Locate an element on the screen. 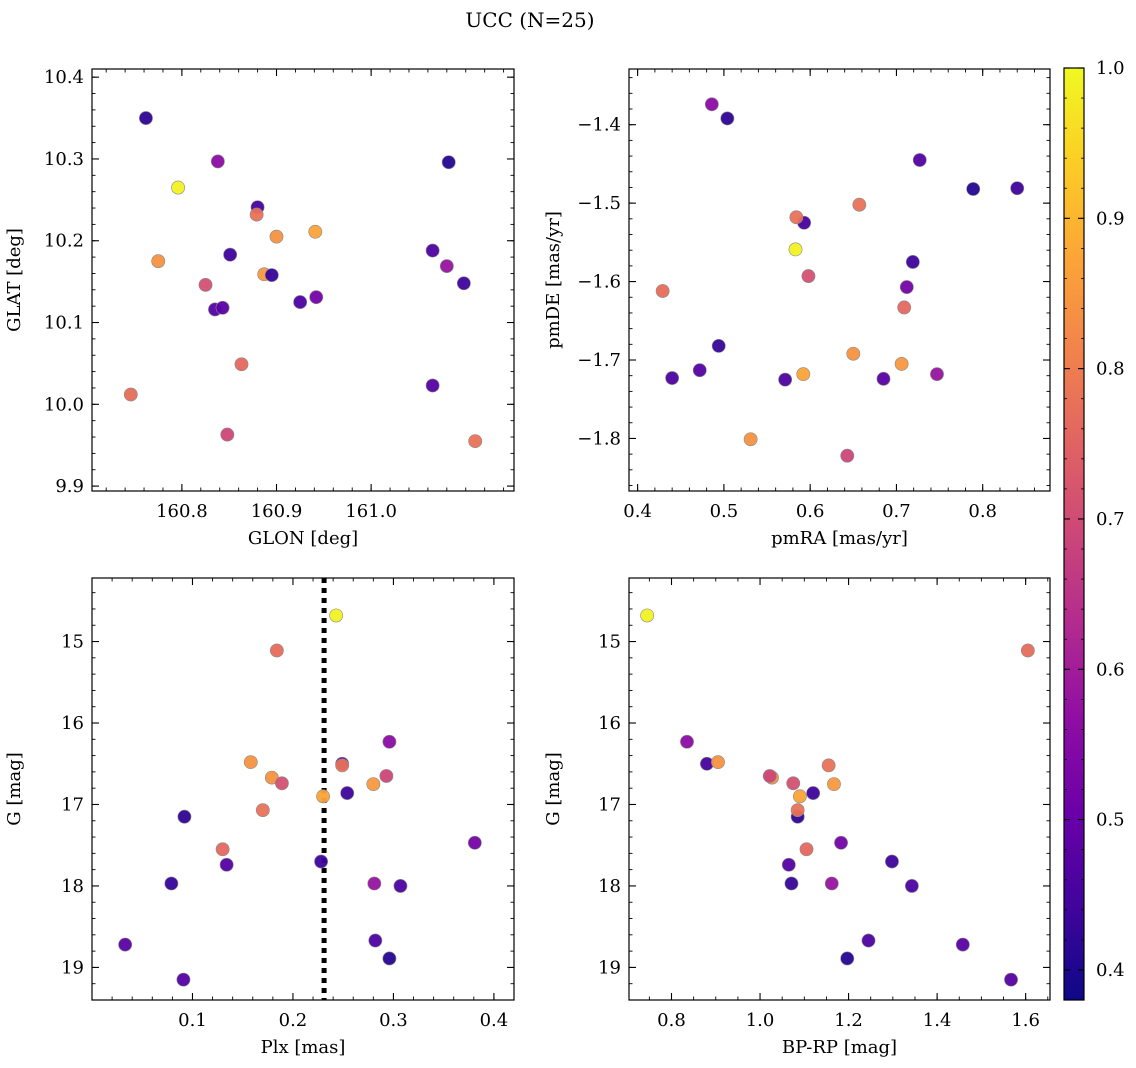  colorbar: 0.4 0.5 0.6 0.7 0.8 0.9 1.0 is located at coordinates (1094, 529).